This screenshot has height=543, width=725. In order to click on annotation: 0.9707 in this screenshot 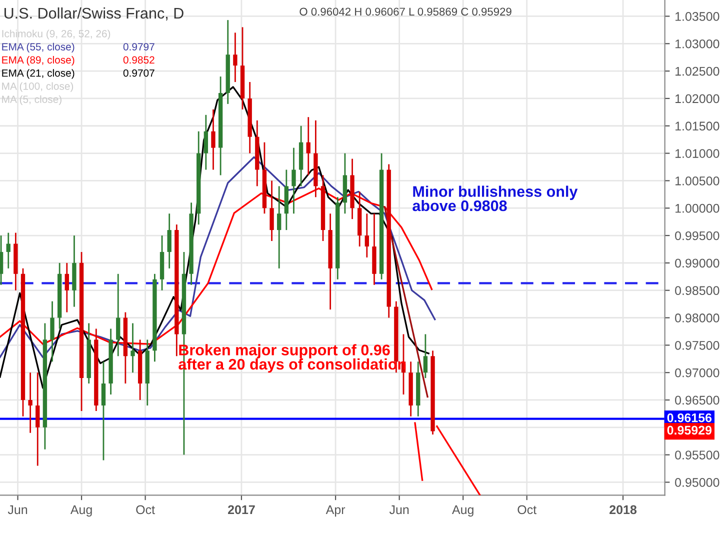, I will do `click(138, 73)`.